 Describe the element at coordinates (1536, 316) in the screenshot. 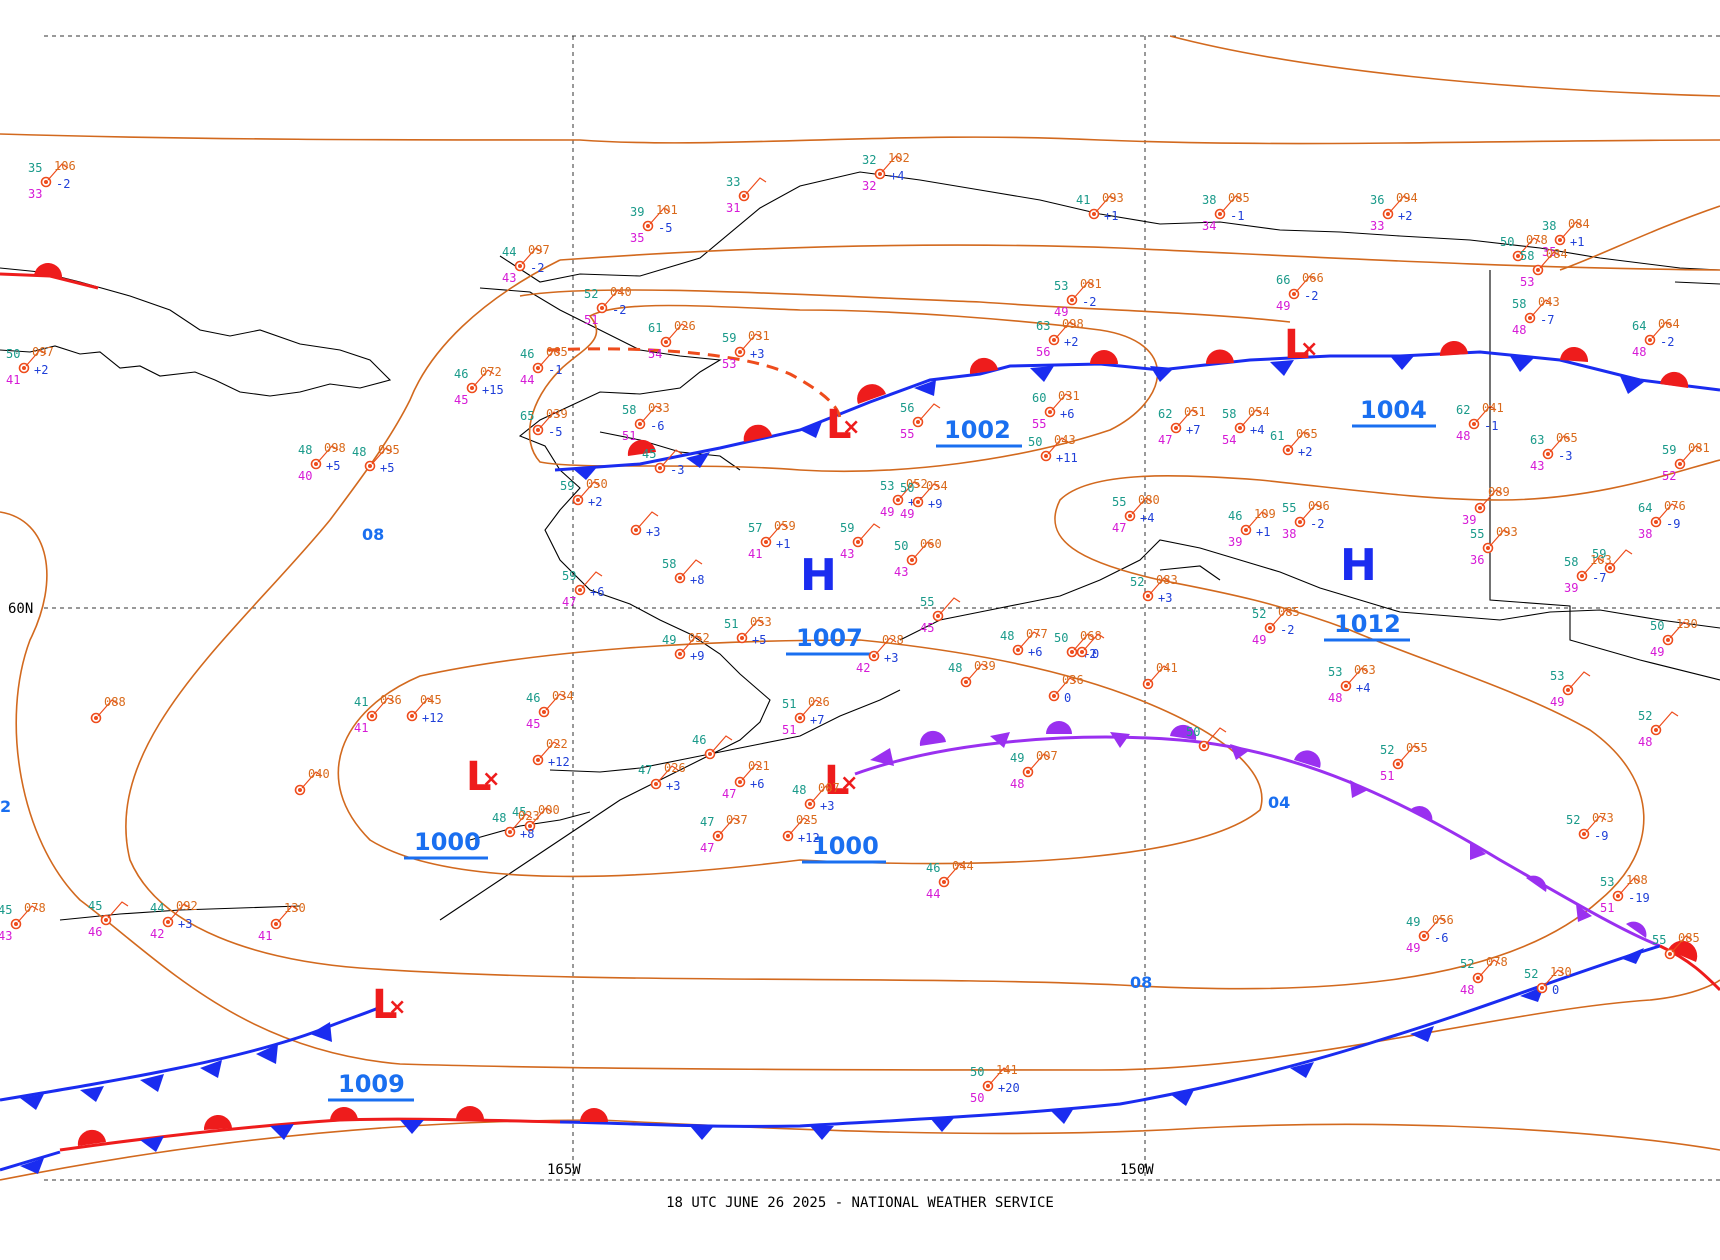

I see `station-plot: 58 48 043 -7` at that location.